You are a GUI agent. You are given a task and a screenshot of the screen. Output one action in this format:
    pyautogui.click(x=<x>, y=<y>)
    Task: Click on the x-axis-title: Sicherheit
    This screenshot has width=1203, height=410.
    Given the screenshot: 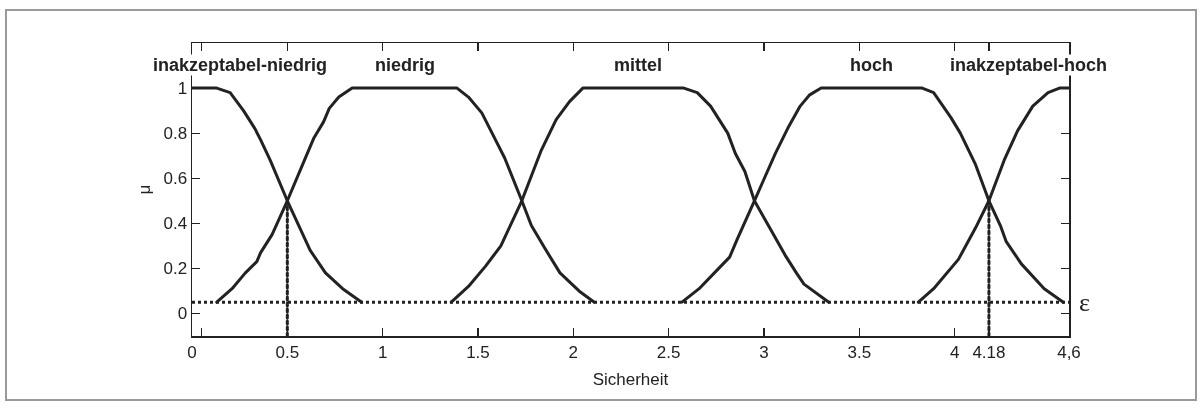 What is the action you would take?
    pyautogui.click(x=630, y=380)
    